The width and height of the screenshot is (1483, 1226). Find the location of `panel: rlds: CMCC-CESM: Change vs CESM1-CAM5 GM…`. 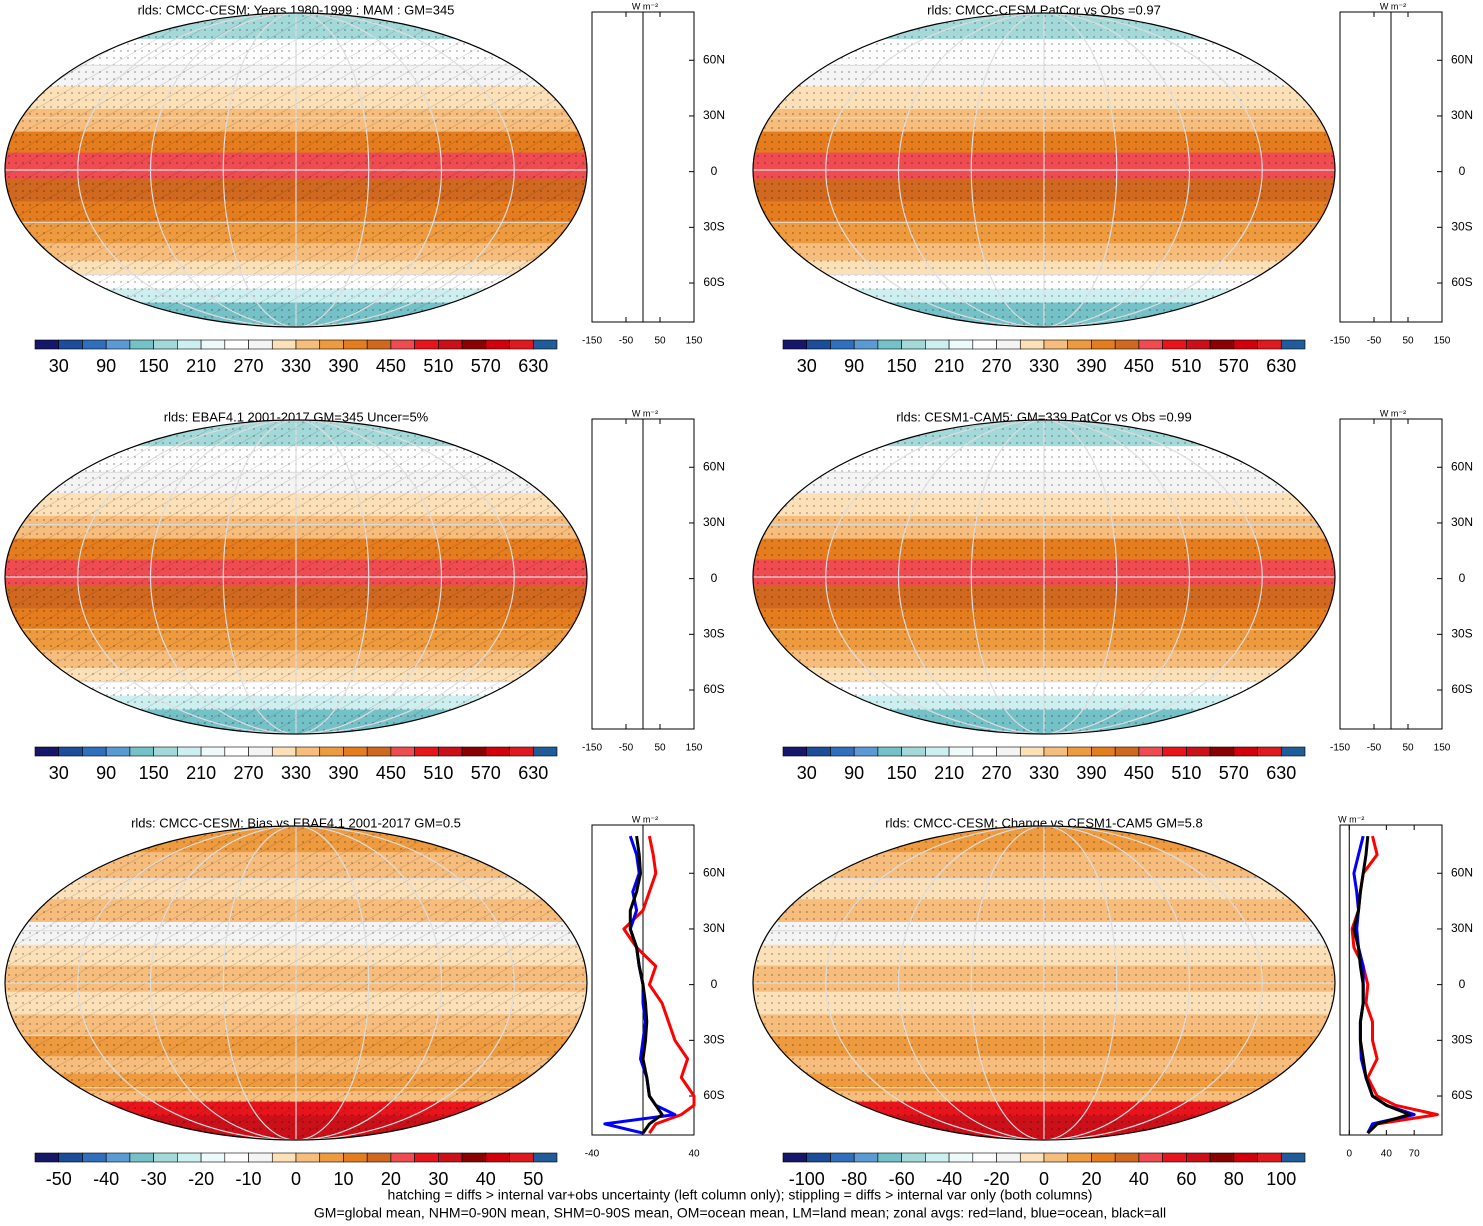

panel: rlds: CMCC-CESM: Change vs CESM1-CAM5 GM… is located at coordinates (1112, 1001).